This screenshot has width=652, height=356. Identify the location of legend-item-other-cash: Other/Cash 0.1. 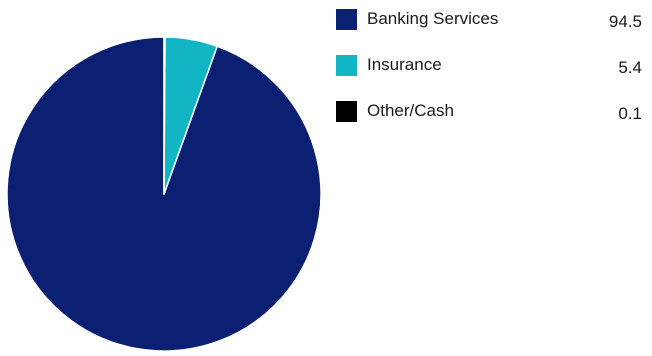
(494, 121).